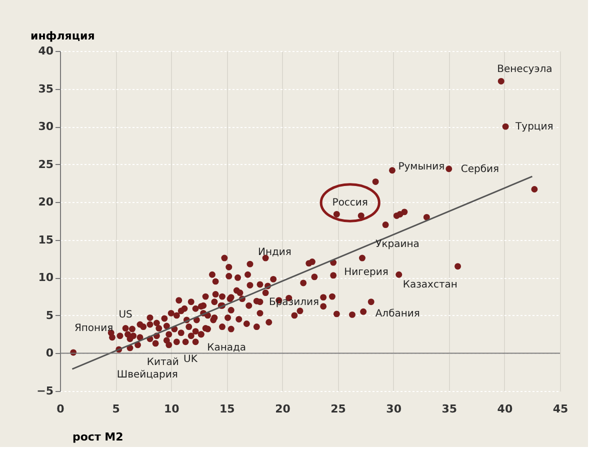 Image resolution: width=600 pixels, height=461 pixels. Describe the element at coordinates (283, 409) in the screenshot. I see `x-tick-label: 20` at that location.